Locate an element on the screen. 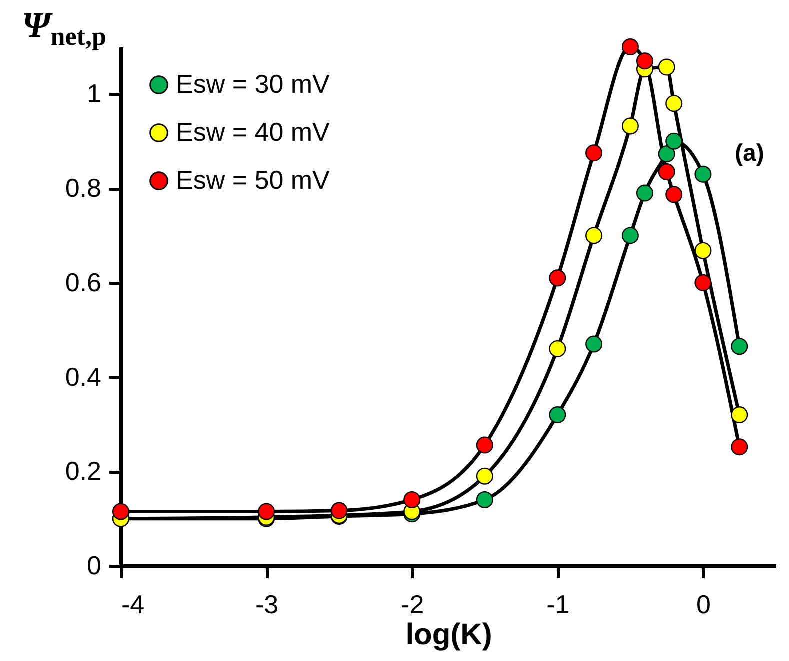  x-tick-label: -4 is located at coordinates (133, 605).